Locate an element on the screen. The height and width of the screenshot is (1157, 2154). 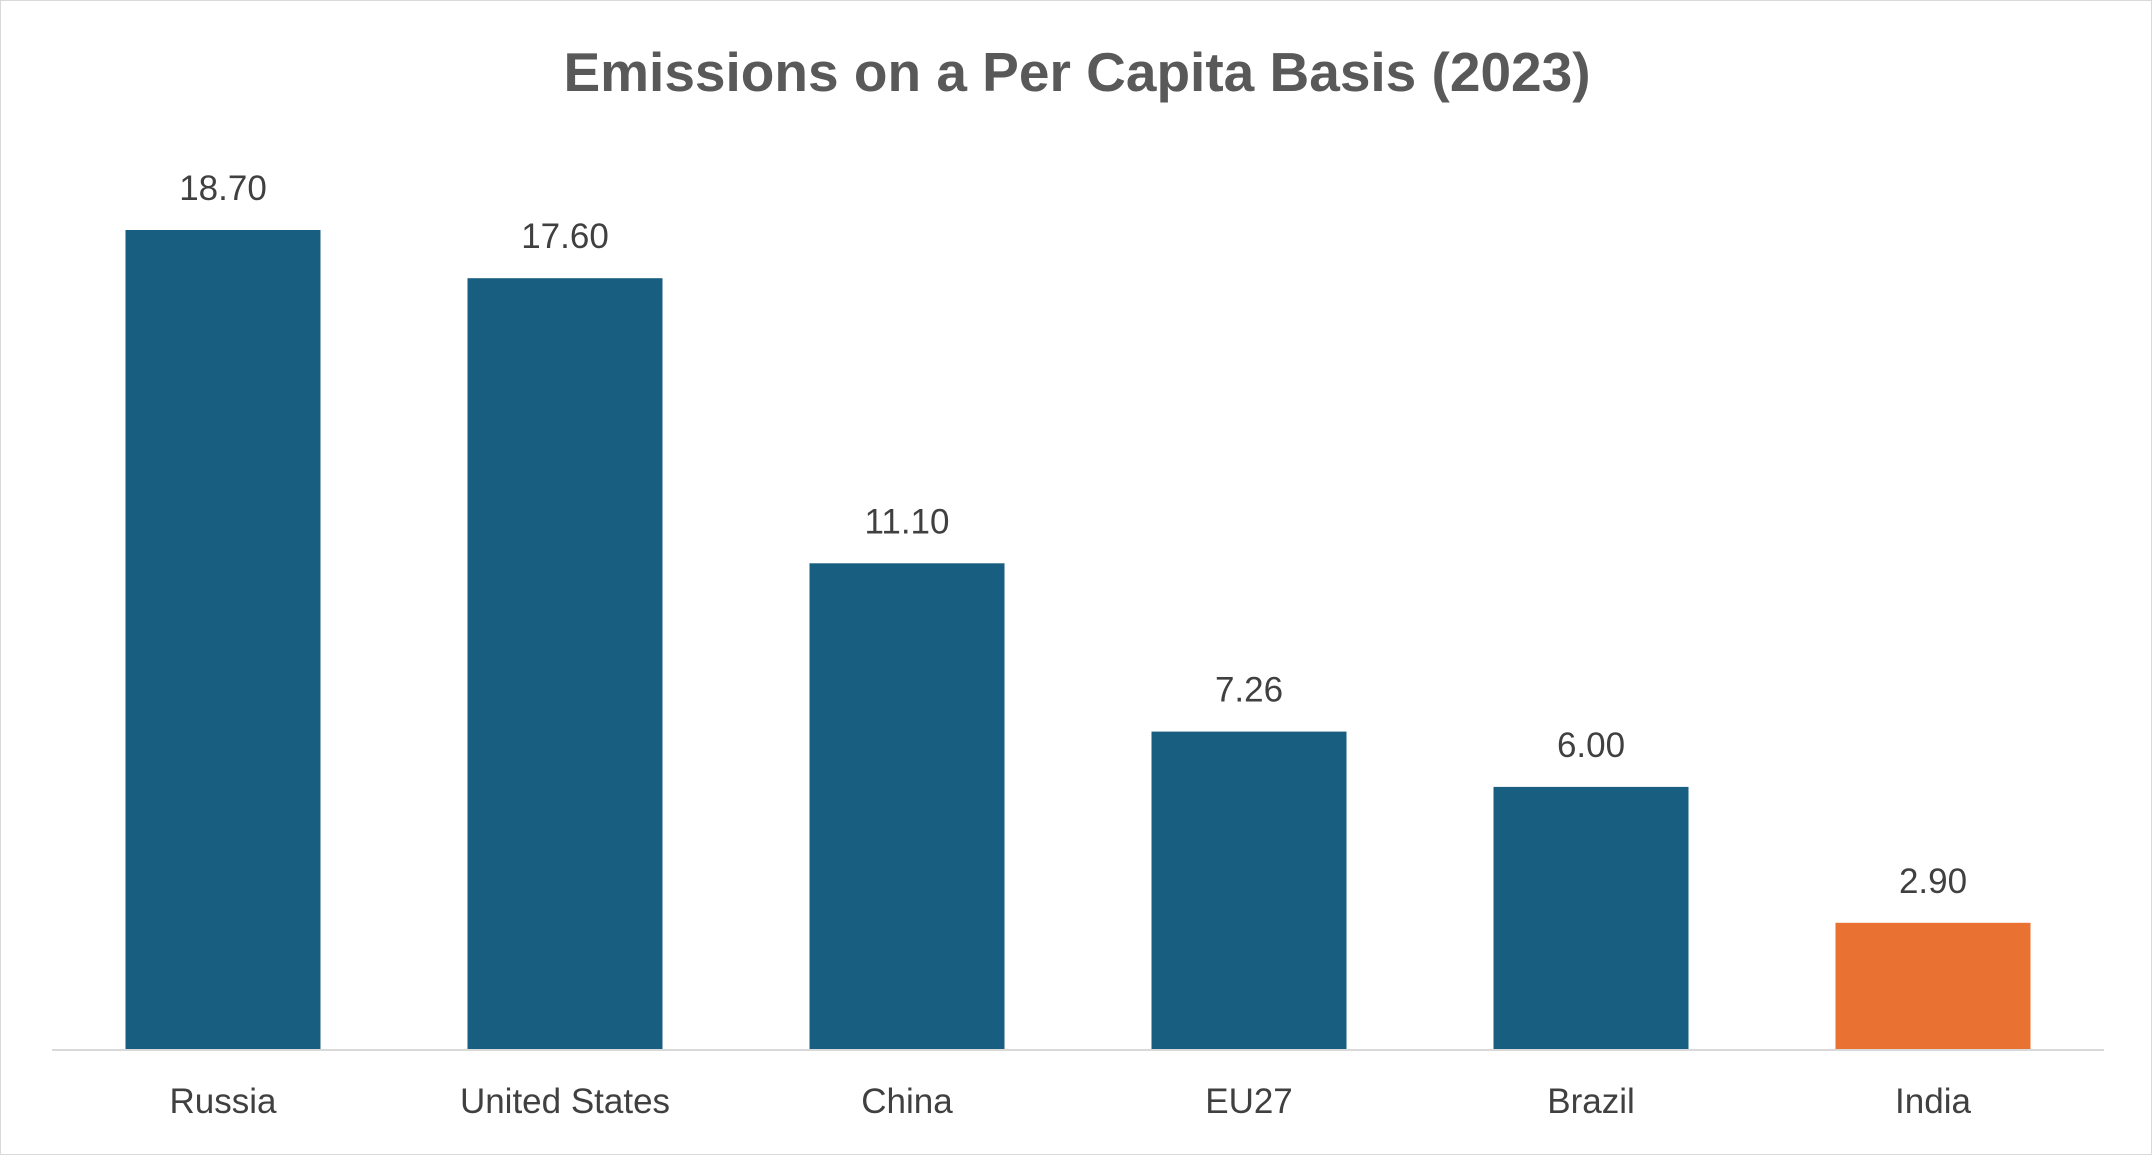
bar-china is located at coordinates (907, 806).